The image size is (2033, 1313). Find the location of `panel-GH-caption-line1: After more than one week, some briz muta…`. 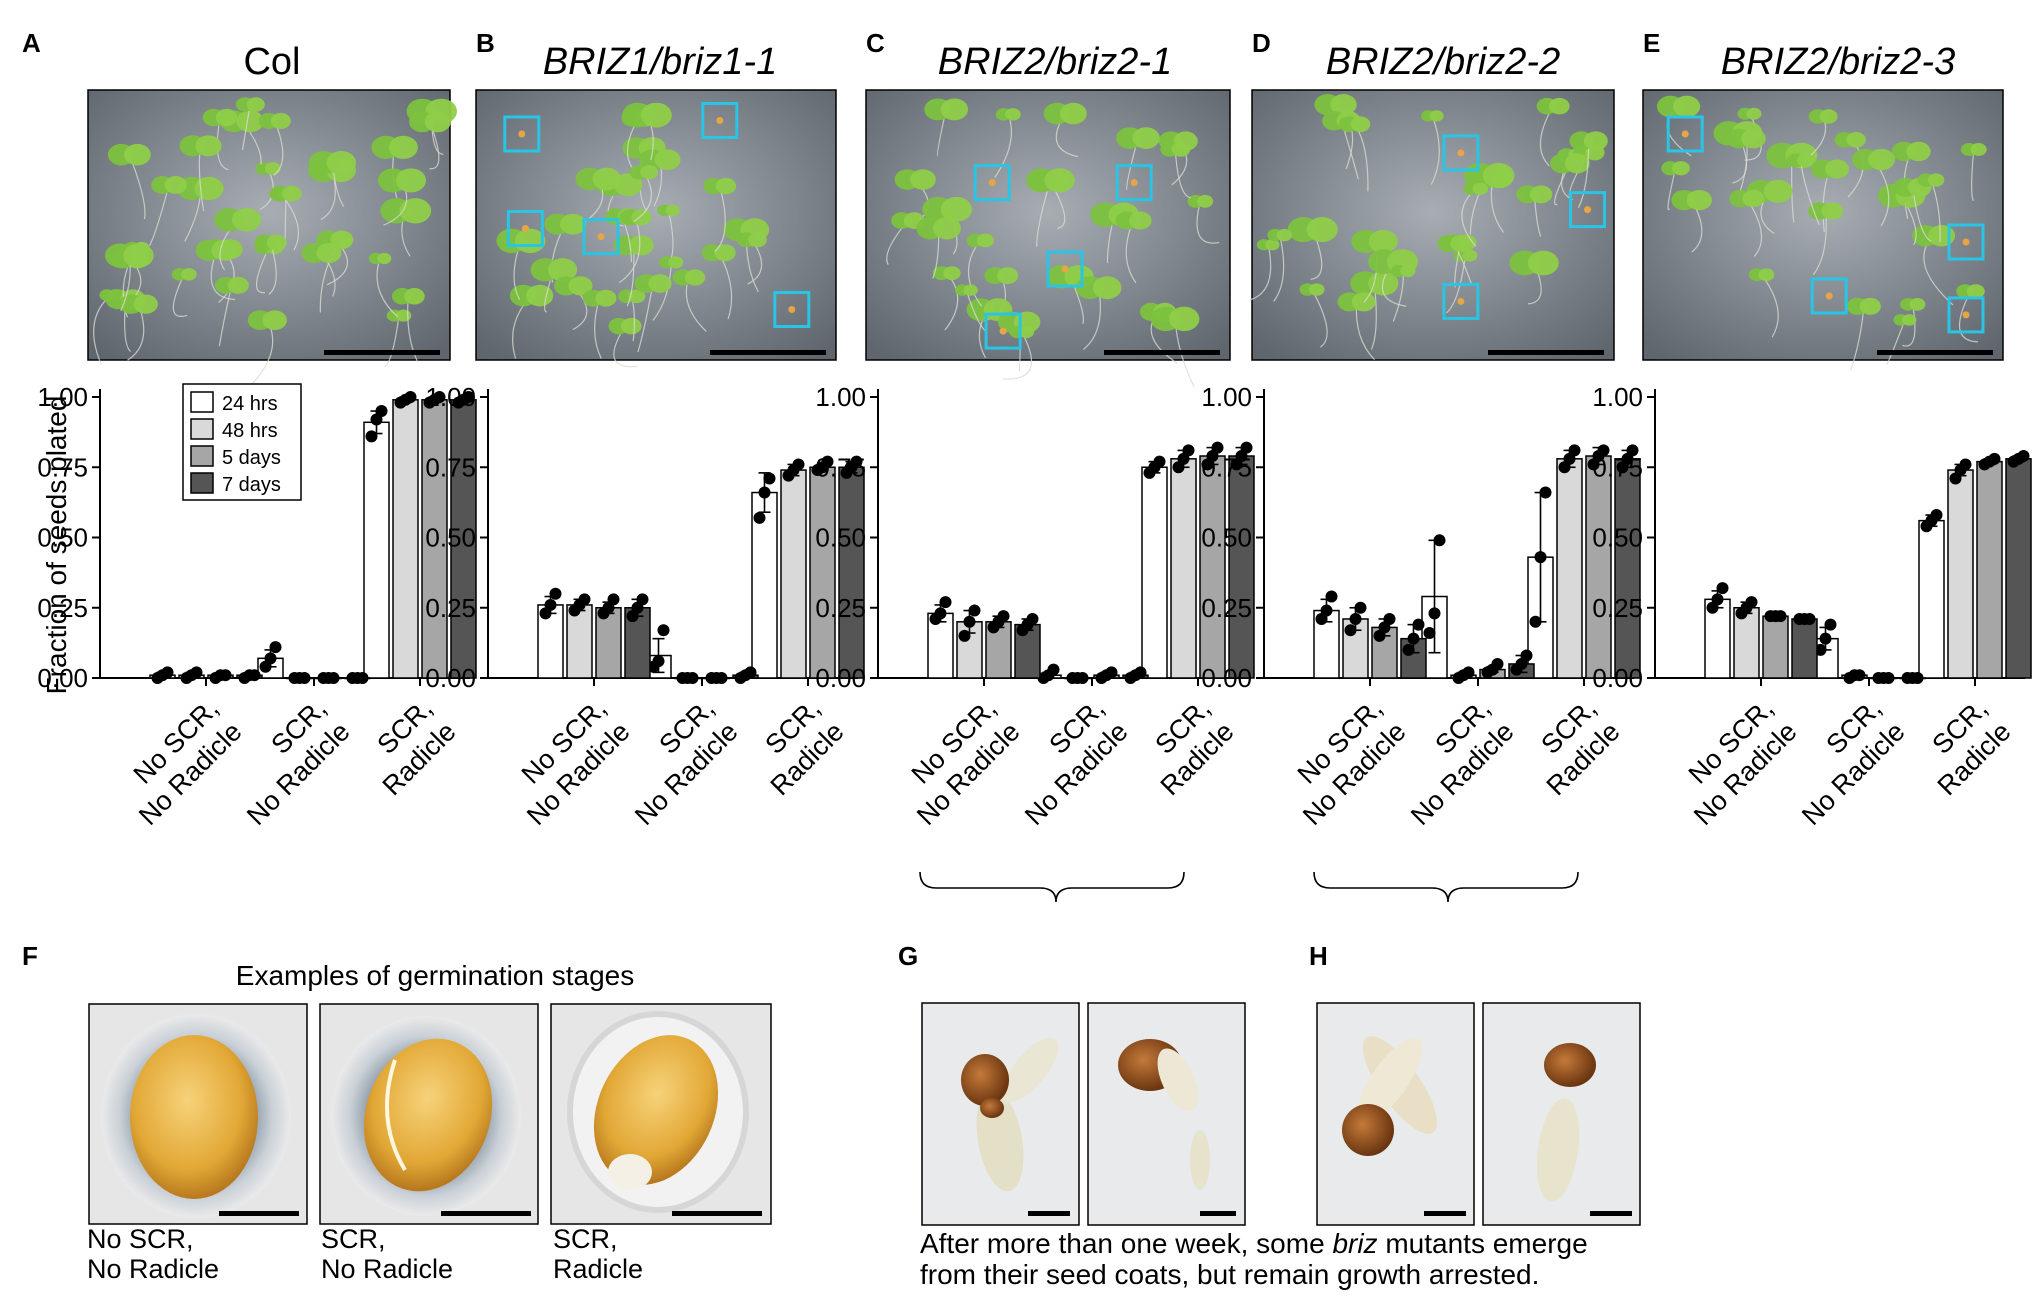

panel-GH-caption-line1: After more than one week, some briz muta… is located at coordinates (1254, 1243).